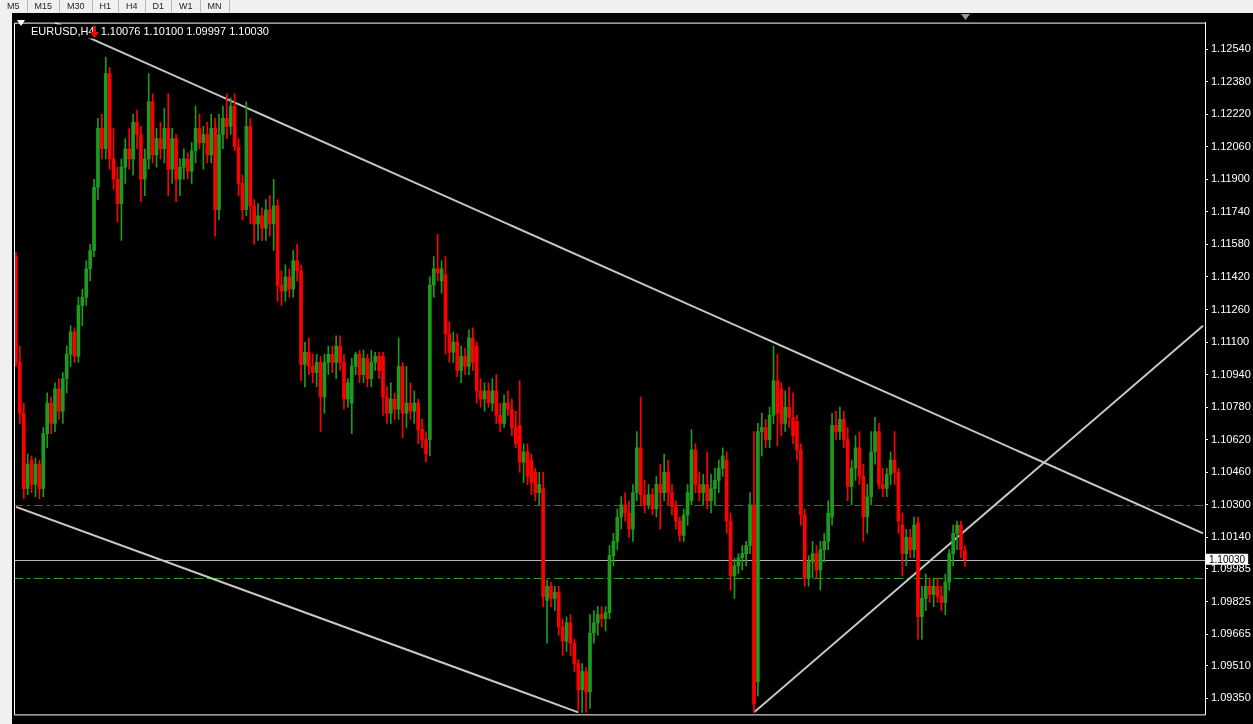  What do you see at coordinates (14, 6) in the screenshot?
I see `text: M5` at bounding box center [14, 6].